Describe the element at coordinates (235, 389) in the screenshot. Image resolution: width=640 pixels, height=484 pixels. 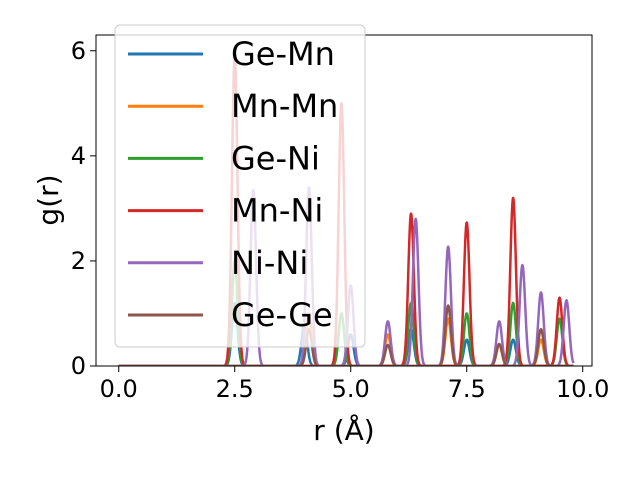
I see `x-tick-label: 2.5` at that location.